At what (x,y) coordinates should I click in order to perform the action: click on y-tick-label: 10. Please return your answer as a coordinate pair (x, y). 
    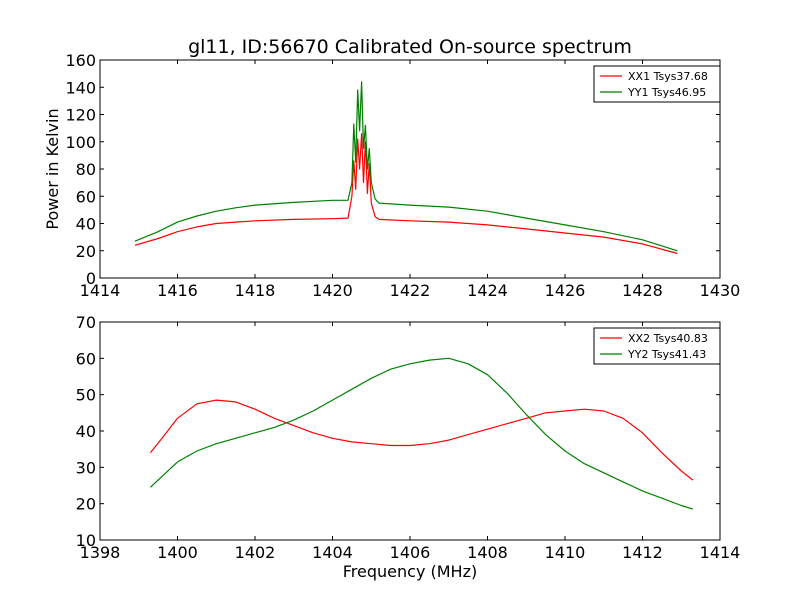
    Looking at the image, I should click on (86, 540).